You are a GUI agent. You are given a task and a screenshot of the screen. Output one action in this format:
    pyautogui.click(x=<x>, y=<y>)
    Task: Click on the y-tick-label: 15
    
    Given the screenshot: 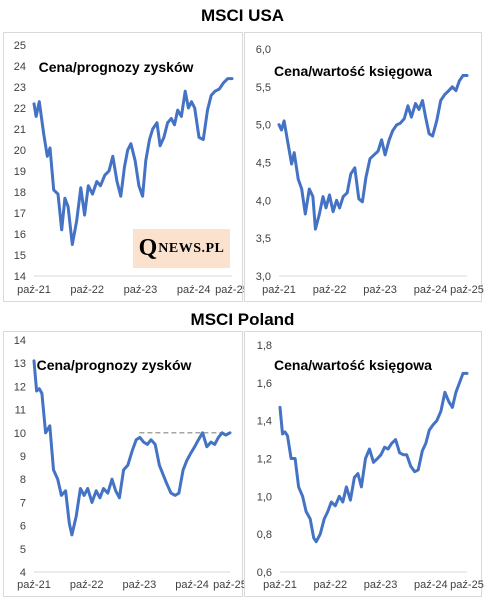 What is the action you would take?
    pyautogui.click(x=20, y=256)
    